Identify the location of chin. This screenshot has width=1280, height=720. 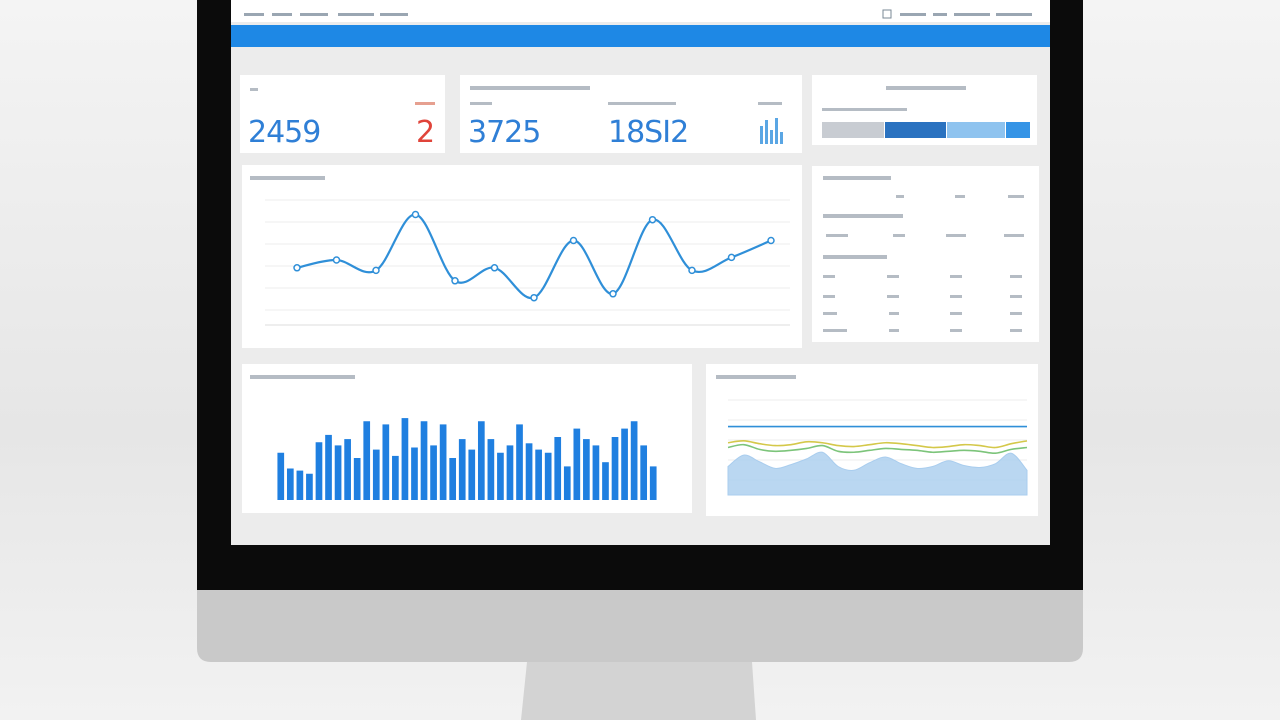
(640, 626).